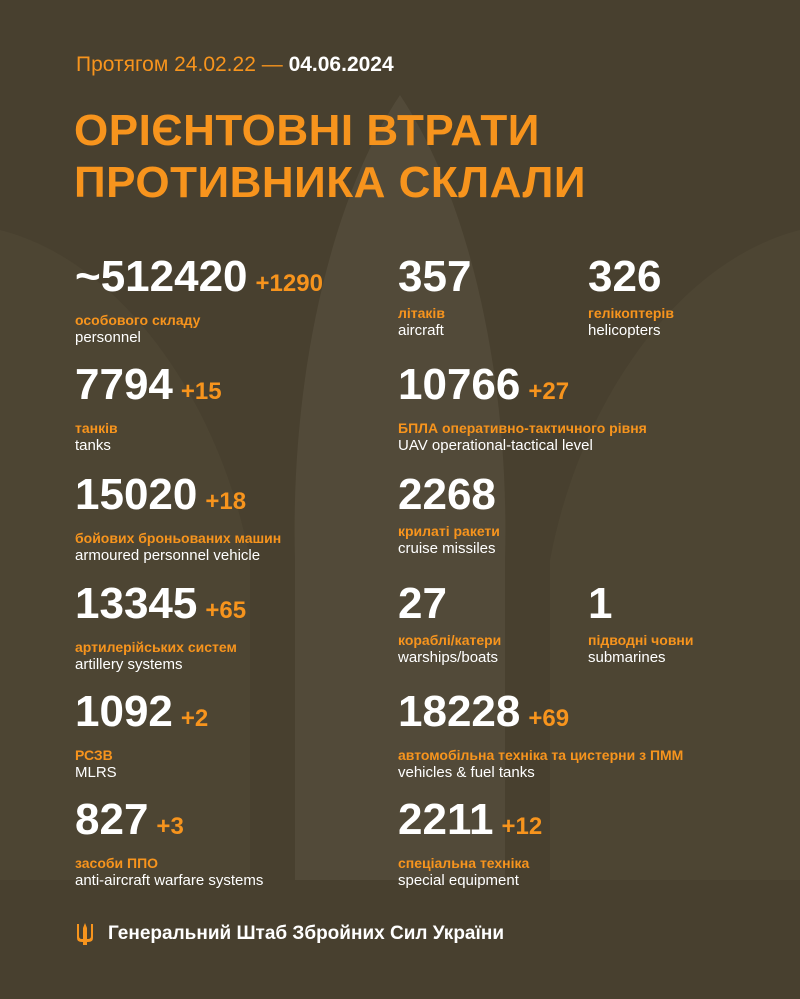 The image size is (800, 999). I want to click on stat-delta: +15, so click(201, 391).